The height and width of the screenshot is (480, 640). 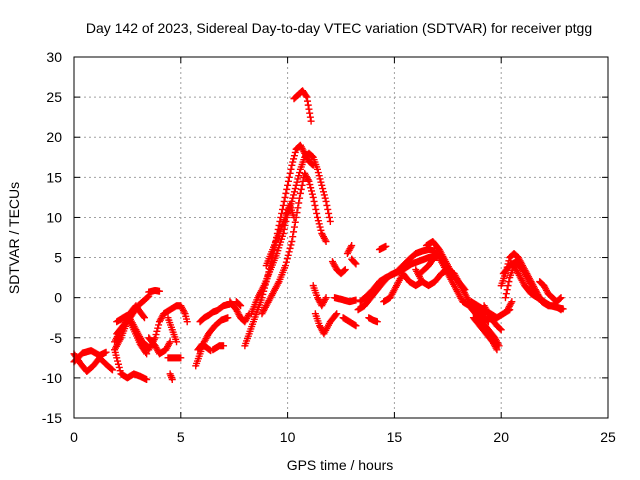 What do you see at coordinates (340, 465) in the screenshot?
I see `x-axis-label: GPS time / hours` at bounding box center [340, 465].